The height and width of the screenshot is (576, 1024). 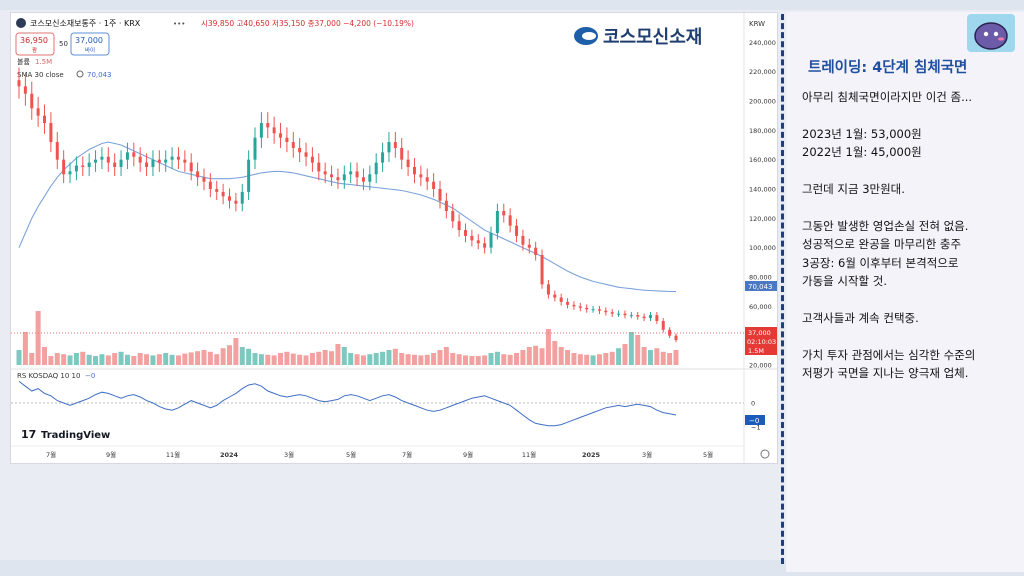 I want to click on price-tick-label: 80,000, so click(x=760, y=278).